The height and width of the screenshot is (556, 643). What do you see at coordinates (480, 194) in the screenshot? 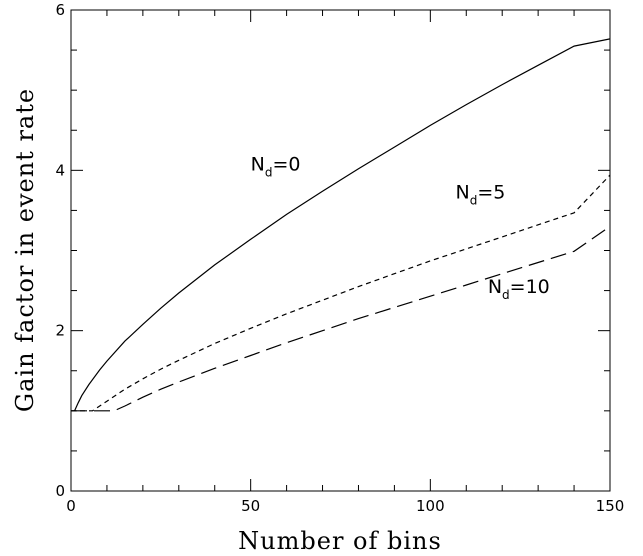
I see `series-label-1: Nd=5` at bounding box center [480, 194].